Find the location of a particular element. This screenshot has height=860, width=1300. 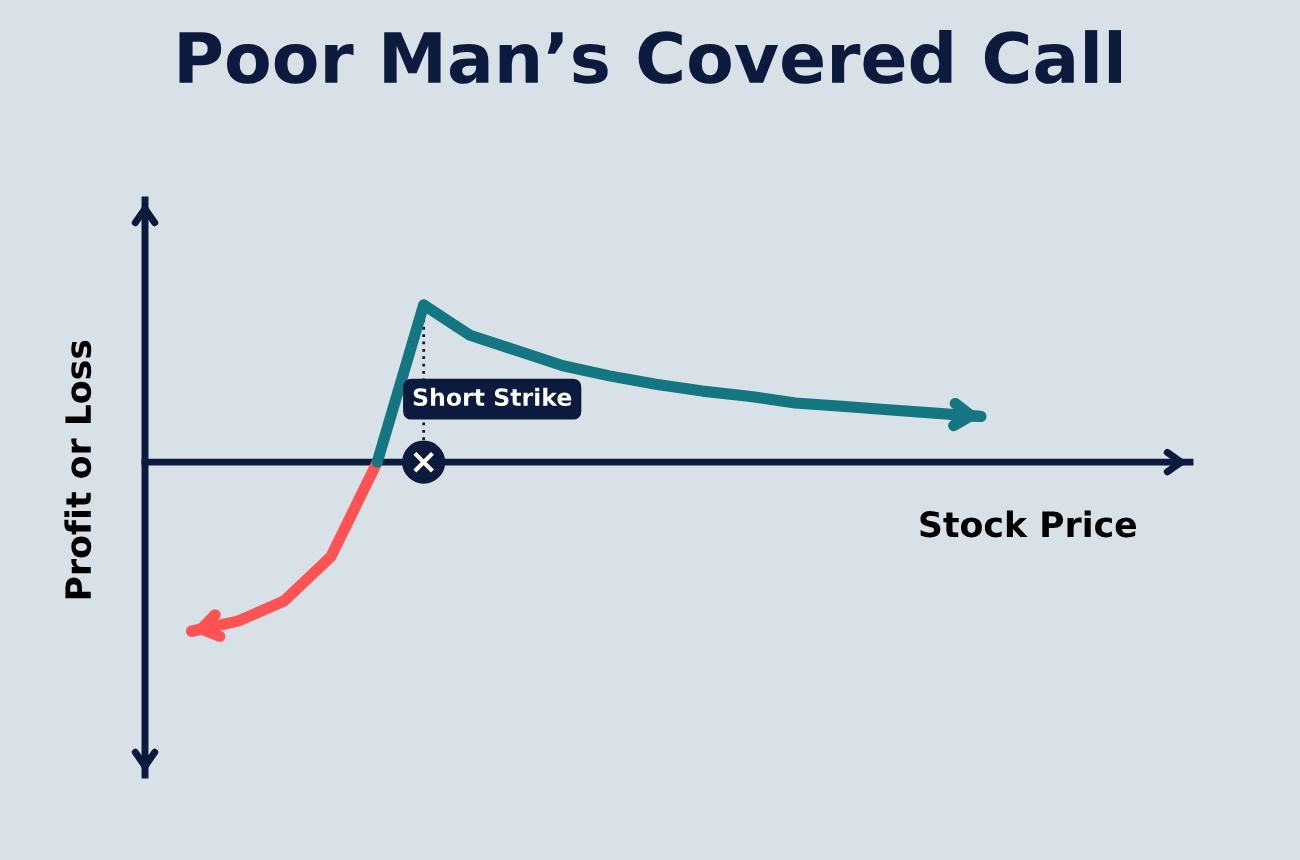

x-axis-title: Stock Price is located at coordinates (1028, 524).